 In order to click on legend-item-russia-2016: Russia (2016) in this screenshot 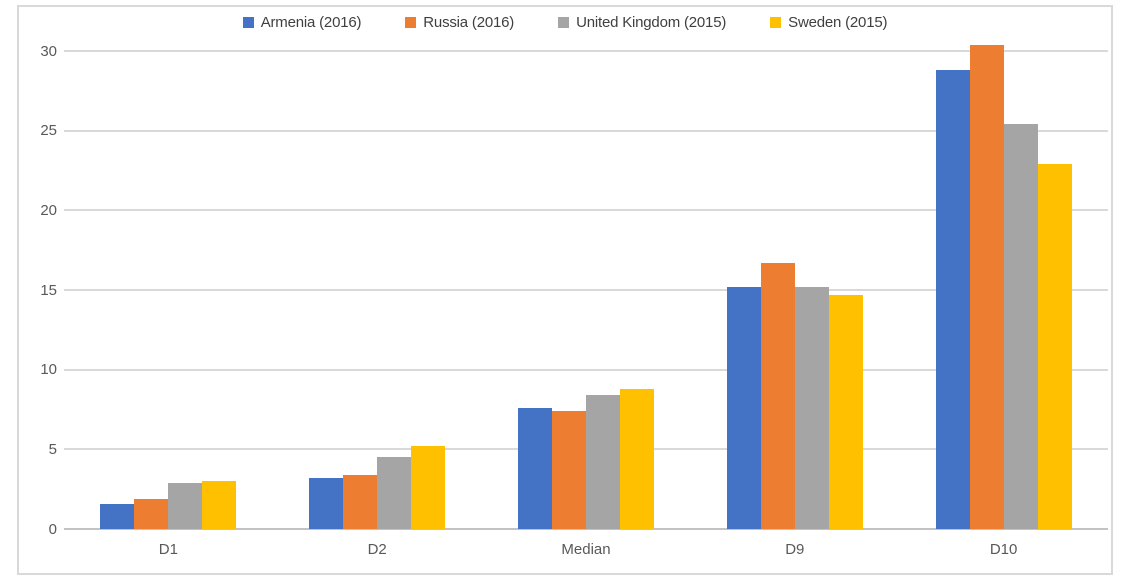, I will do `click(459, 22)`.